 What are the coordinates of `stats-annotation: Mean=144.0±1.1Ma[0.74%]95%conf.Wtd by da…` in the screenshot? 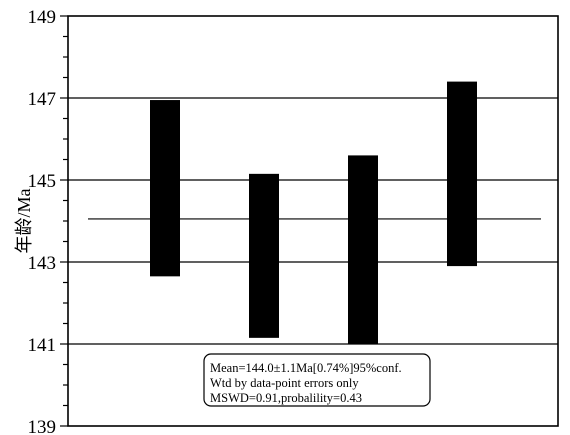 It's located at (317, 380).